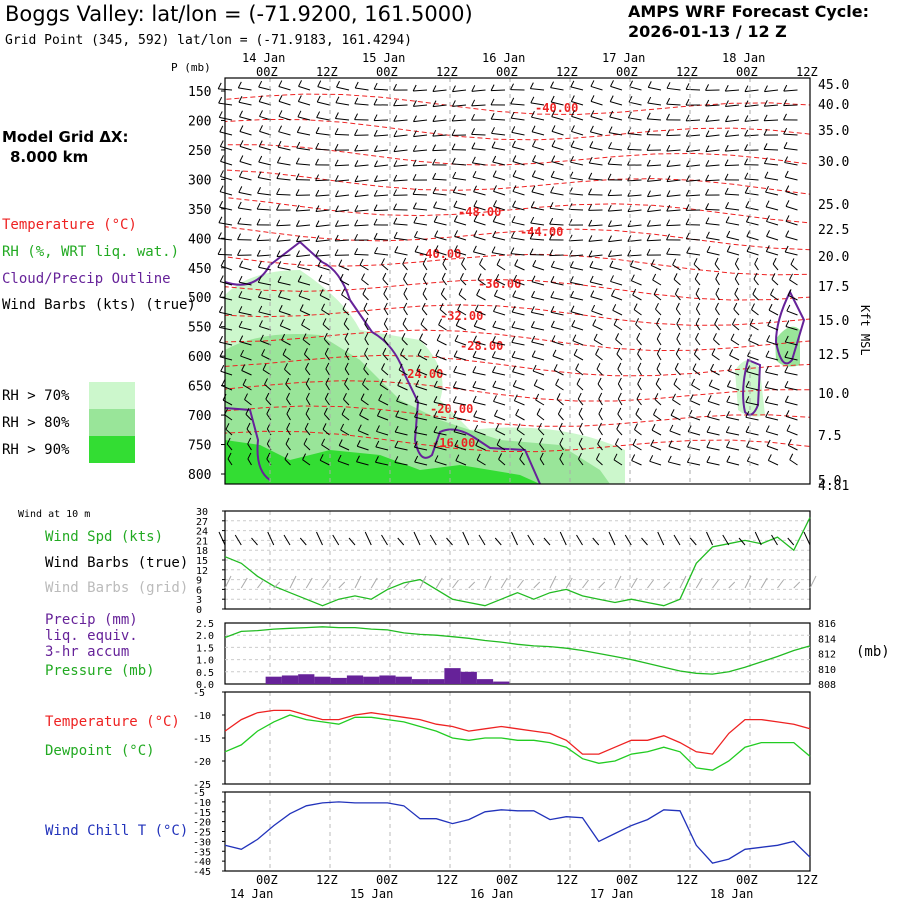  Describe the element at coordinates (273, 680) in the screenshot. I see `precip-bar` at that location.